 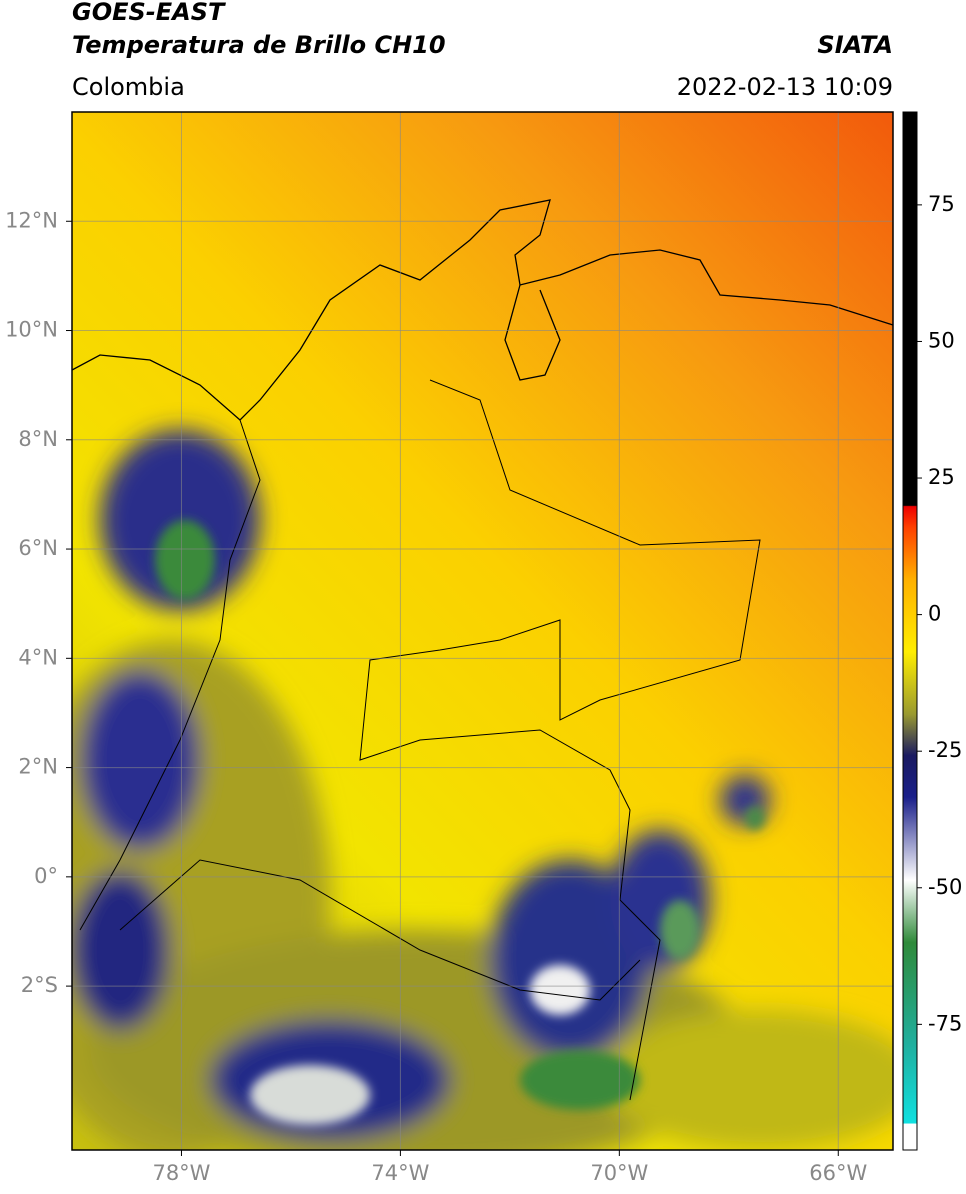 I want to click on region: Colombia, so click(x=128, y=87).